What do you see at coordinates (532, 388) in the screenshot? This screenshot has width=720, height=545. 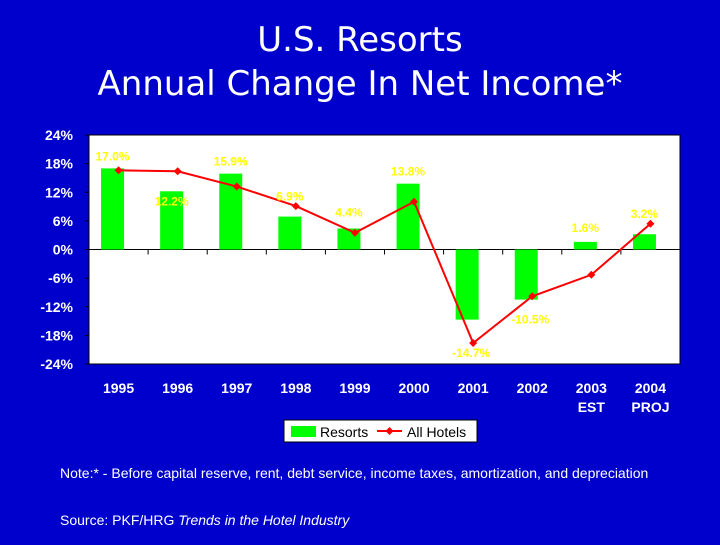 I see `x-tick-label: 2002` at bounding box center [532, 388].